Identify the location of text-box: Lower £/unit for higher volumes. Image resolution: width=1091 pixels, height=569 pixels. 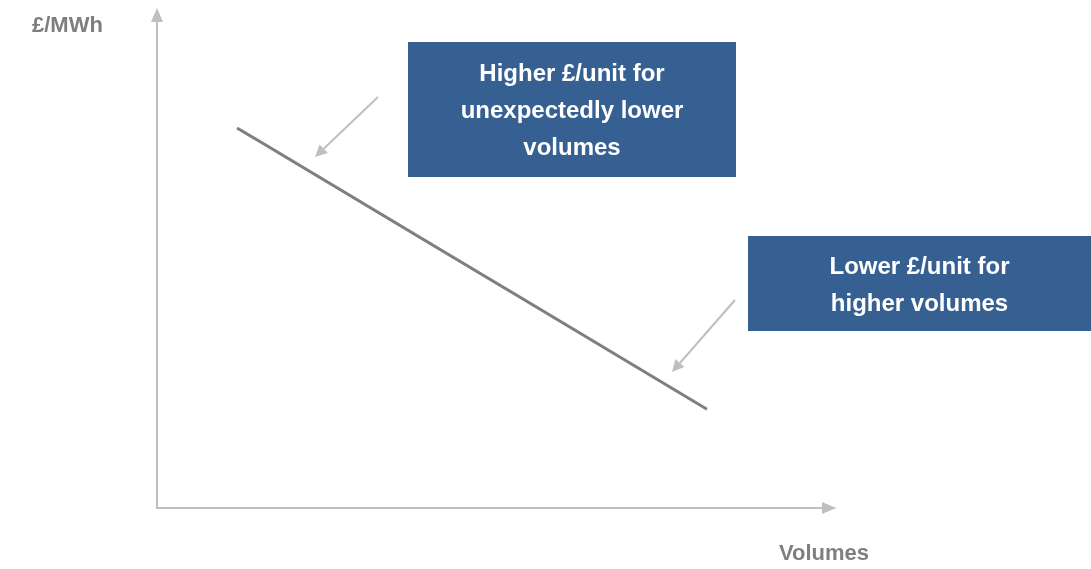
(919, 283).